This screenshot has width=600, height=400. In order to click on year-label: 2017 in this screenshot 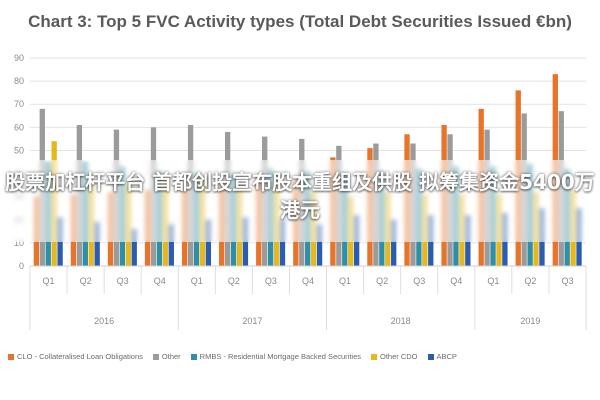, I will do `click(252, 321)`.